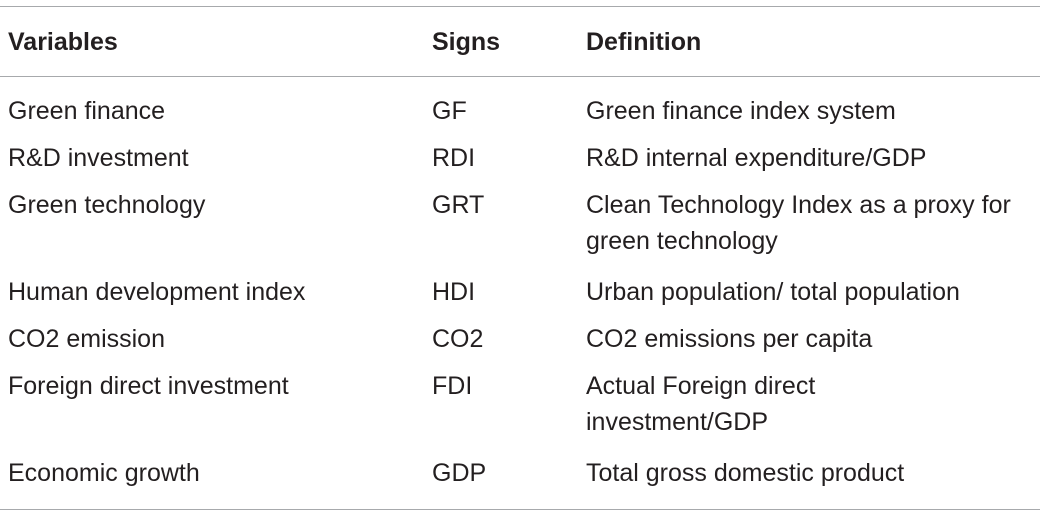  Describe the element at coordinates (520, 6) in the screenshot. I see `table-top-rule` at that location.